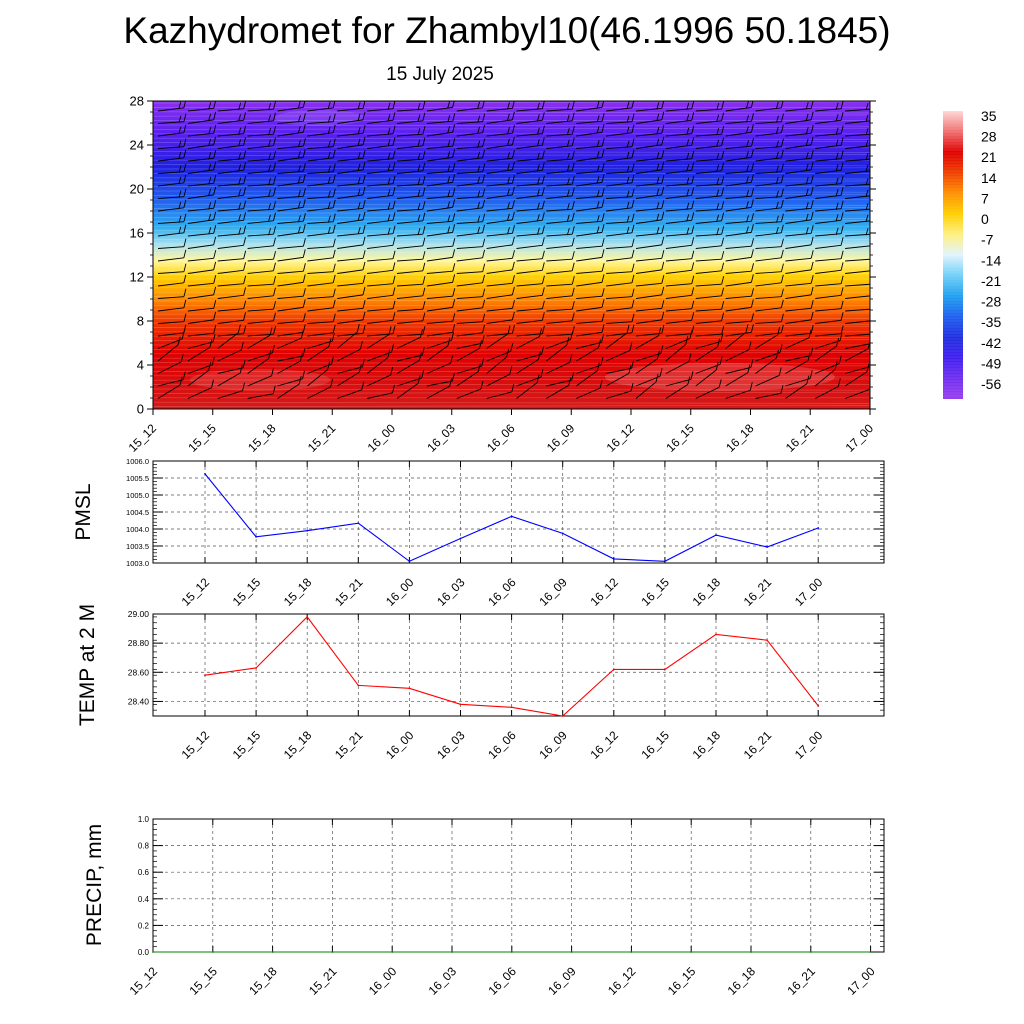 This screenshot has height=1024, width=1024. I want to click on data-point, so click(212, 952).